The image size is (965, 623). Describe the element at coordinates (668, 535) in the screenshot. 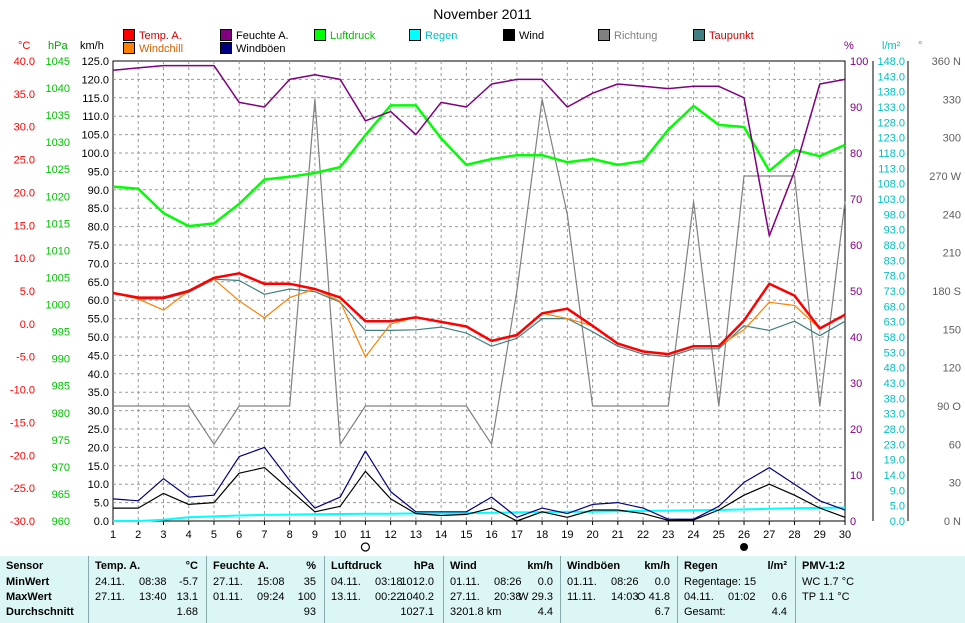

I see `x-tick-label: 23` at that location.